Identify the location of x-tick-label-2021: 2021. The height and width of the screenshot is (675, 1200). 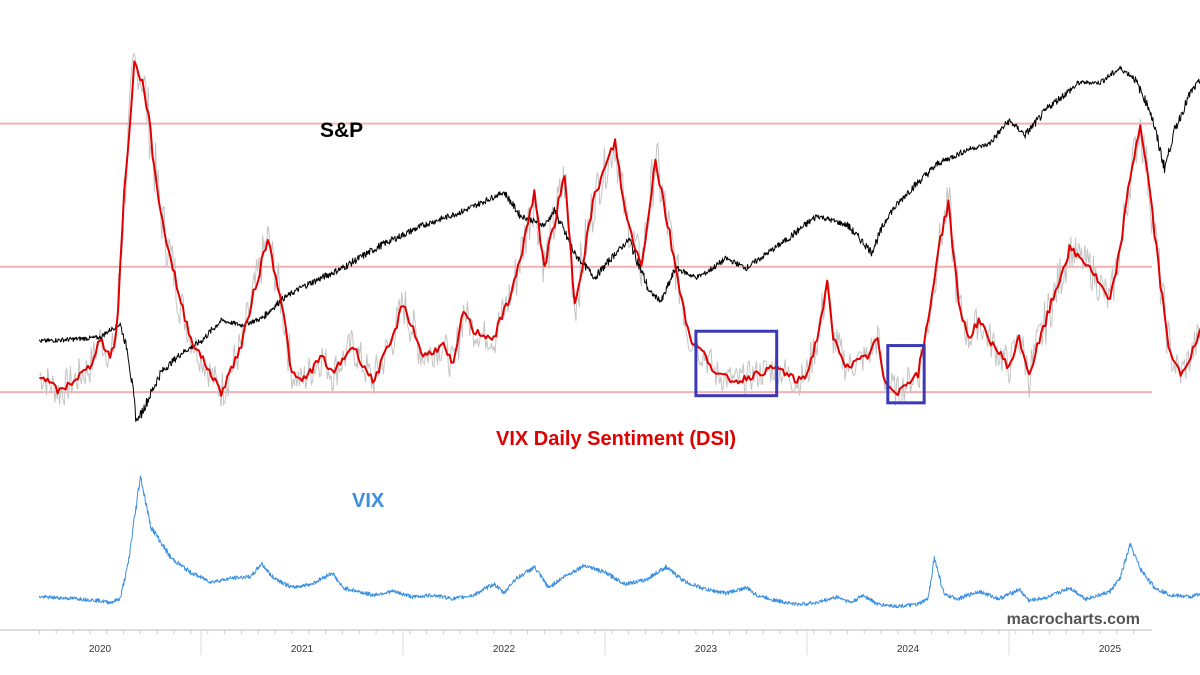
(302, 649).